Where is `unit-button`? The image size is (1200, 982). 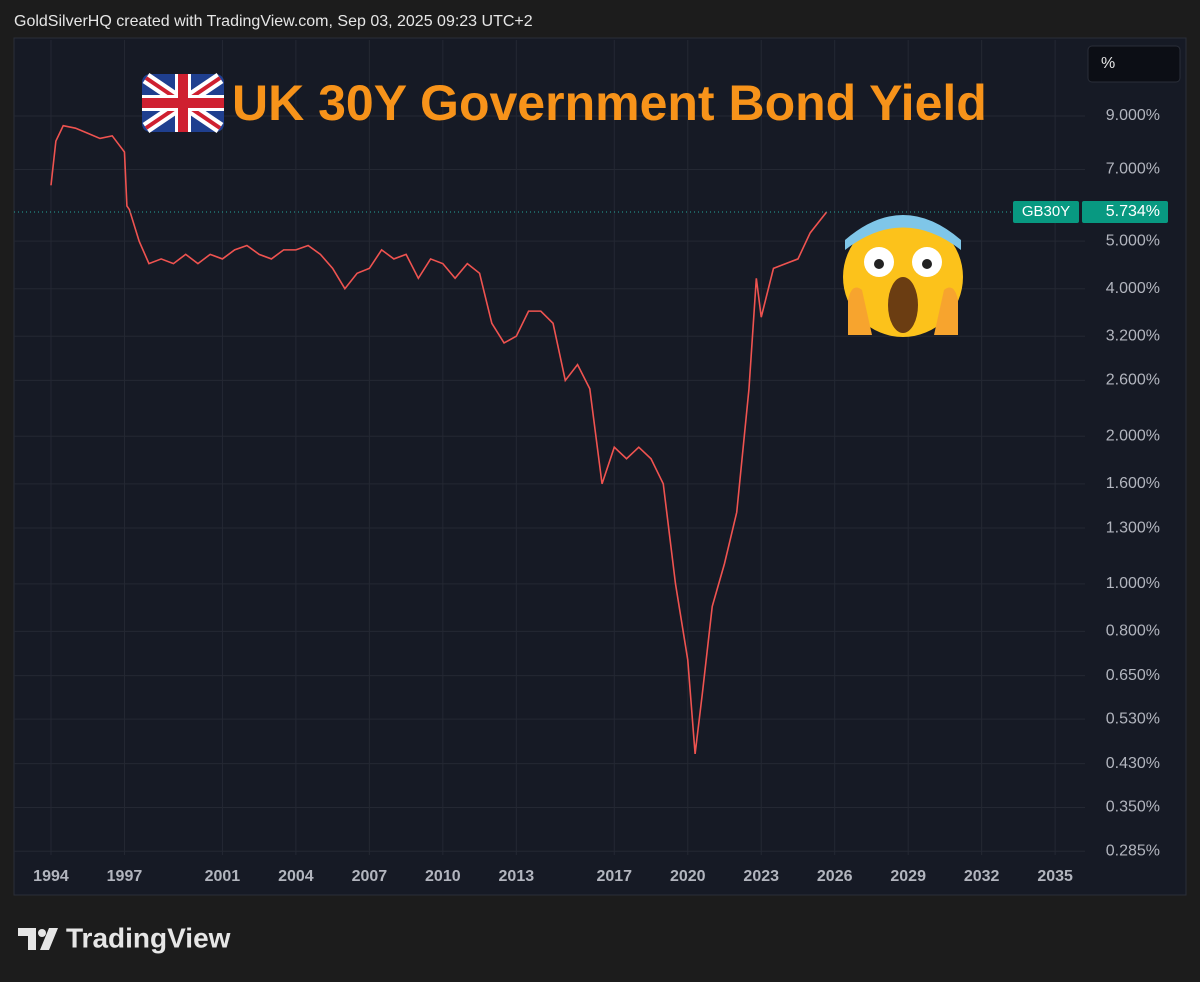
unit-button is located at coordinates (1134, 64).